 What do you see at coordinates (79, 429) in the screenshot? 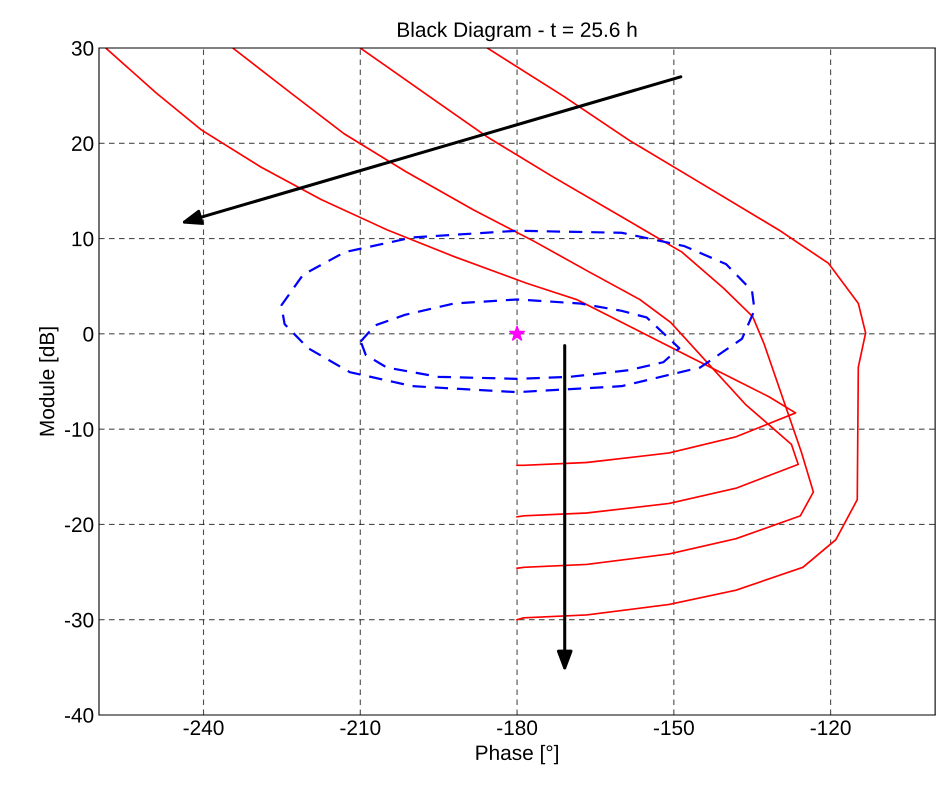
I see `y-tick-label: -10` at bounding box center [79, 429].